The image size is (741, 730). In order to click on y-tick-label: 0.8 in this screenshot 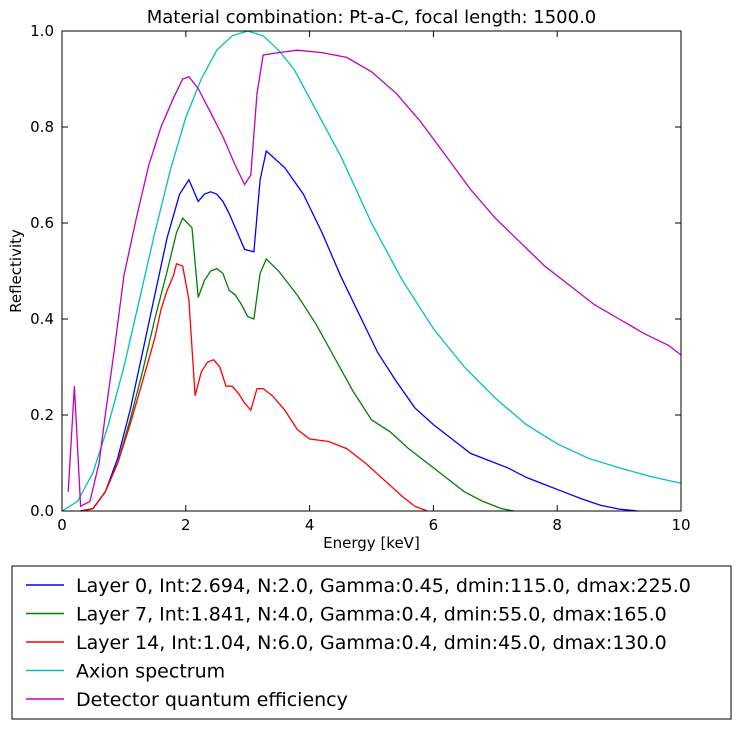, I will do `click(42, 127)`.